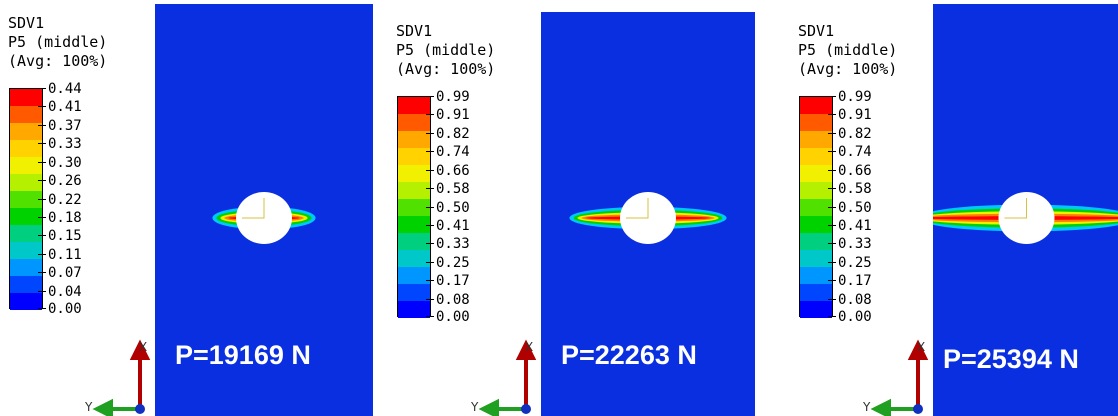 This screenshot has width=1118, height=416. Describe the element at coordinates (453, 244) in the screenshot. I see `colorbar-tick-label: 0.33` at that location.